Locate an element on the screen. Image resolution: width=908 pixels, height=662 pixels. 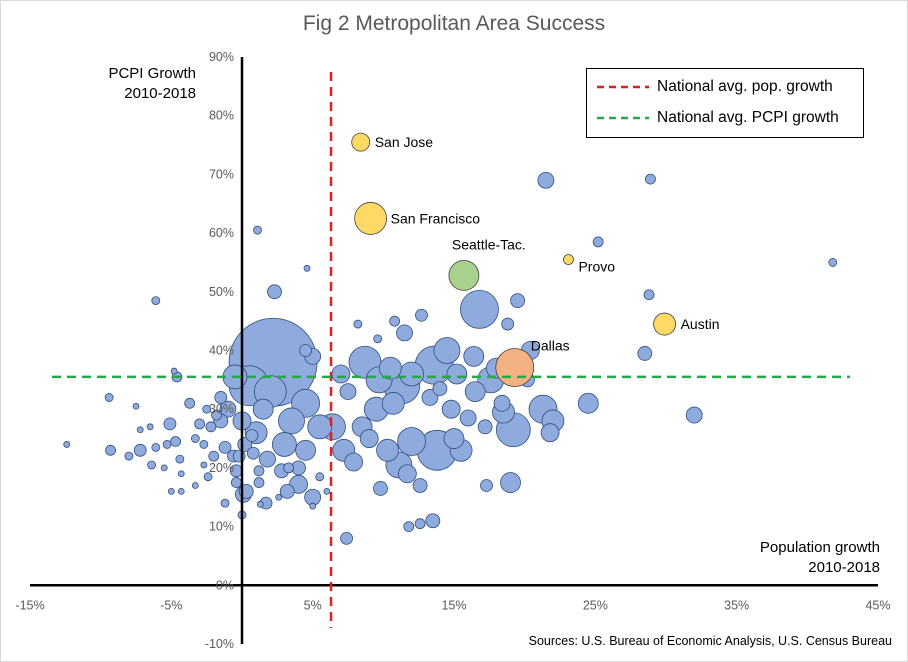
bubble-data-label: San Francisco is located at coordinates (436, 218).